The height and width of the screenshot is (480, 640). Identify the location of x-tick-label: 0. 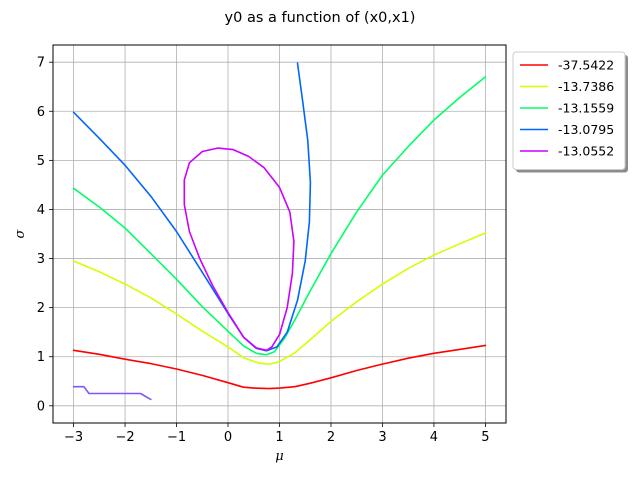
(228, 437).